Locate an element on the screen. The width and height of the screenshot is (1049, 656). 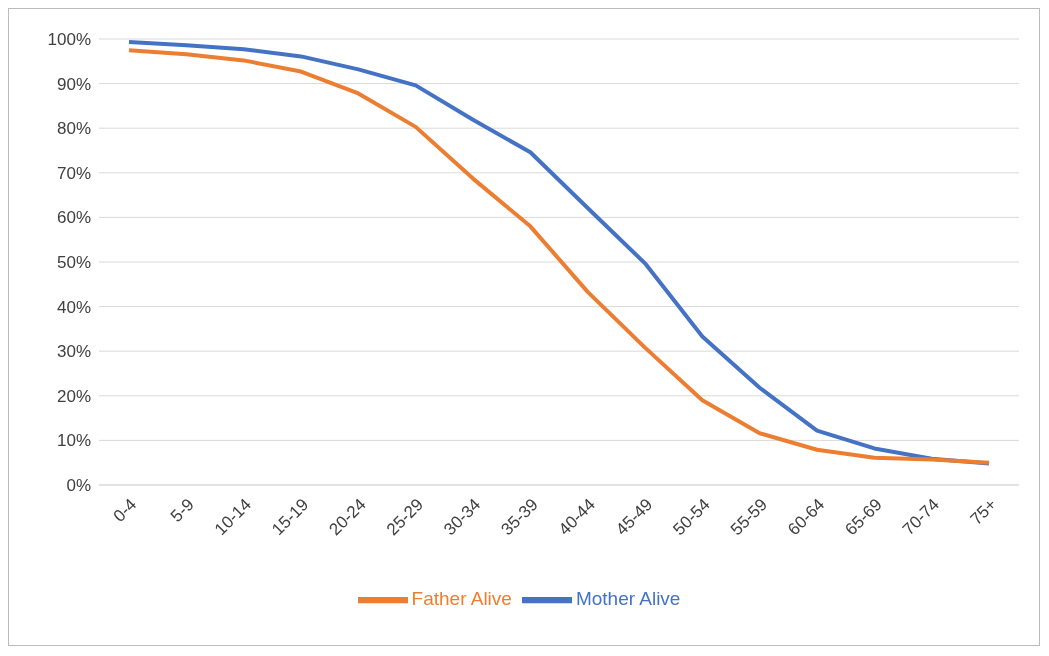
x-tick-label: 0-4 is located at coordinates (125, 510).